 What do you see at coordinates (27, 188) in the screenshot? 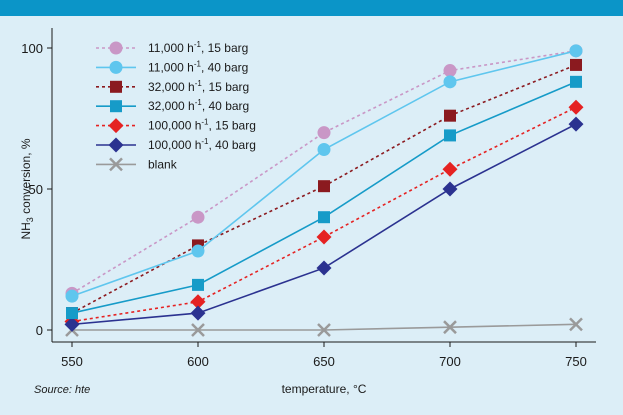
I see `y-axis-label: NH3 conversion, %` at bounding box center [27, 188].